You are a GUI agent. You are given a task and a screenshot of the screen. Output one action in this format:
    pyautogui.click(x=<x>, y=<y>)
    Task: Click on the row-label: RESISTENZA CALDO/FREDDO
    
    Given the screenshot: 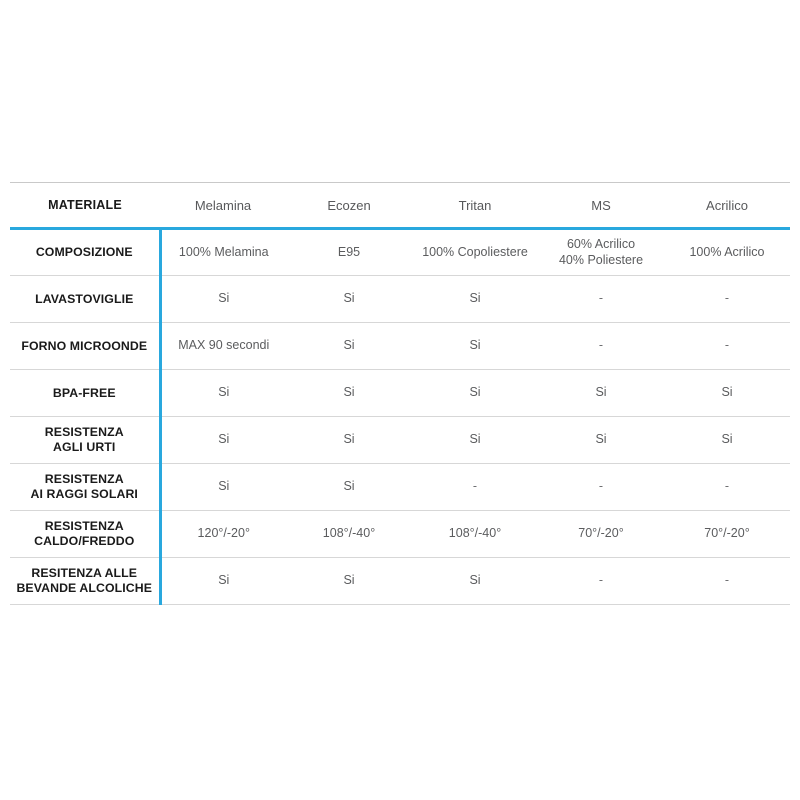 What is the action you would take?
    pyautogui.click(x=86, y=534)
    